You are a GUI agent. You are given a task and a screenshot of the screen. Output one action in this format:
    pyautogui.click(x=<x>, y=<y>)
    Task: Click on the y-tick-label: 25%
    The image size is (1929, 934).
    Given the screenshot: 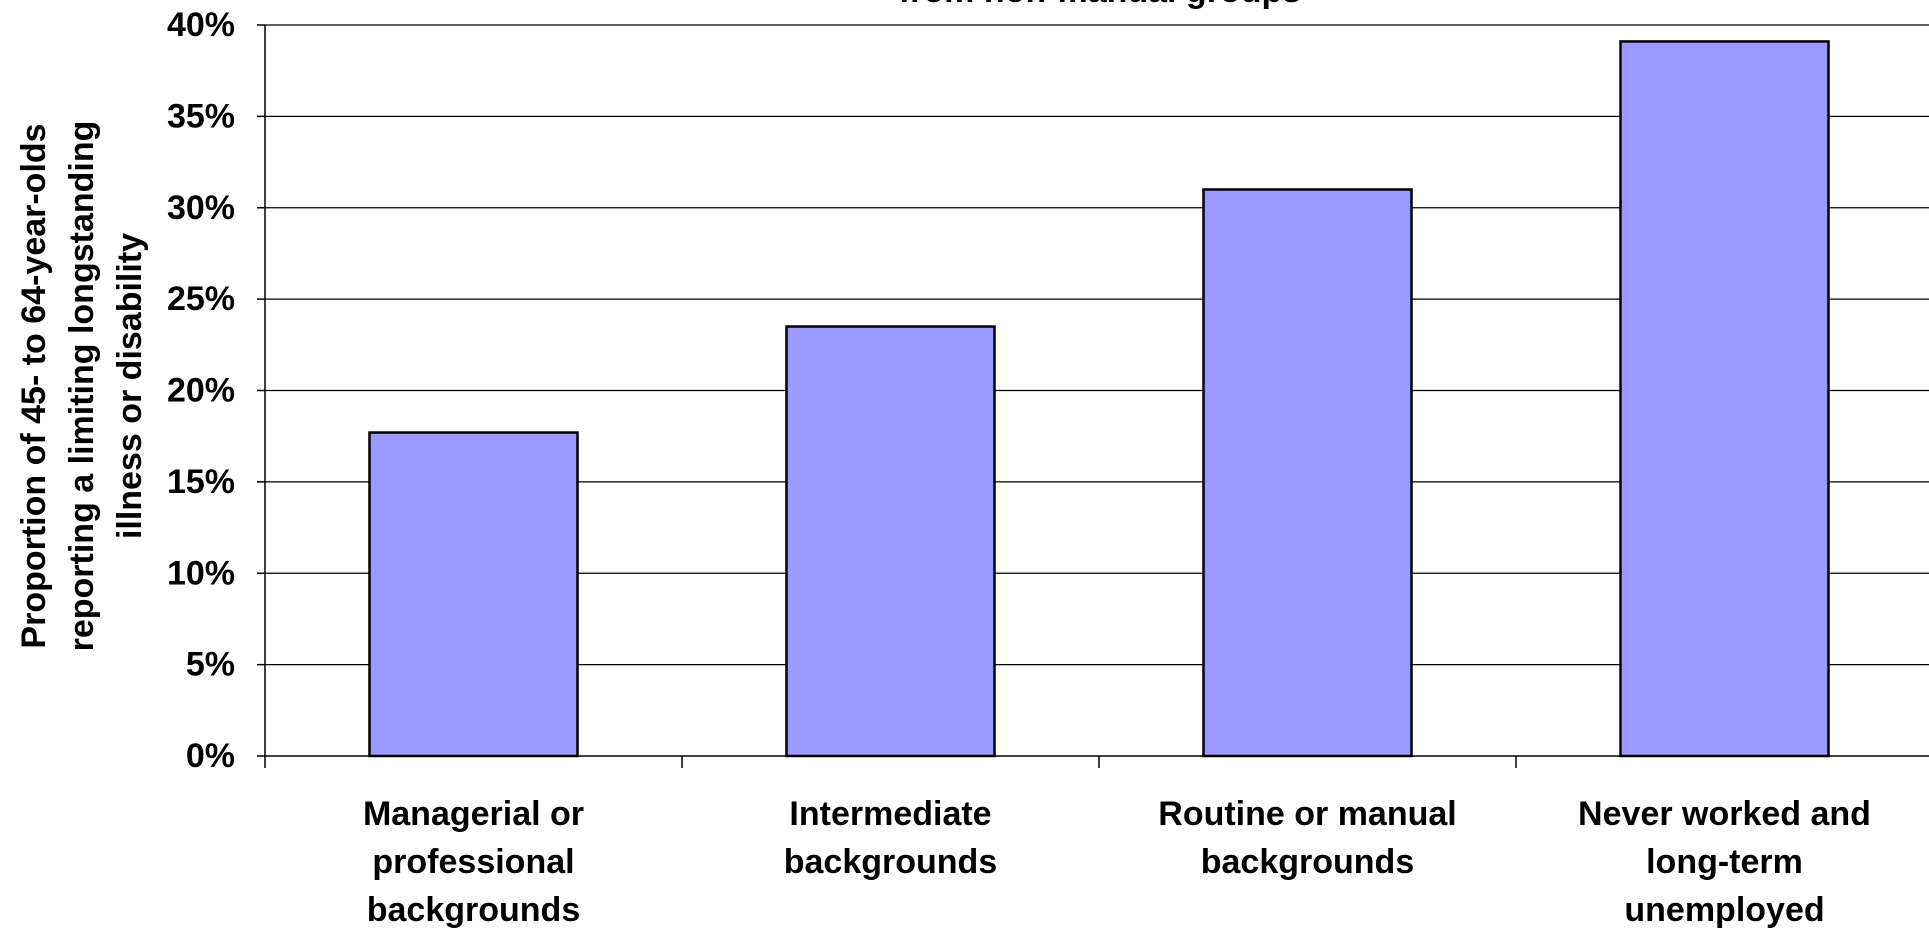 What is the action you would take?
    pyautogui.click(x=201, y=299)
    